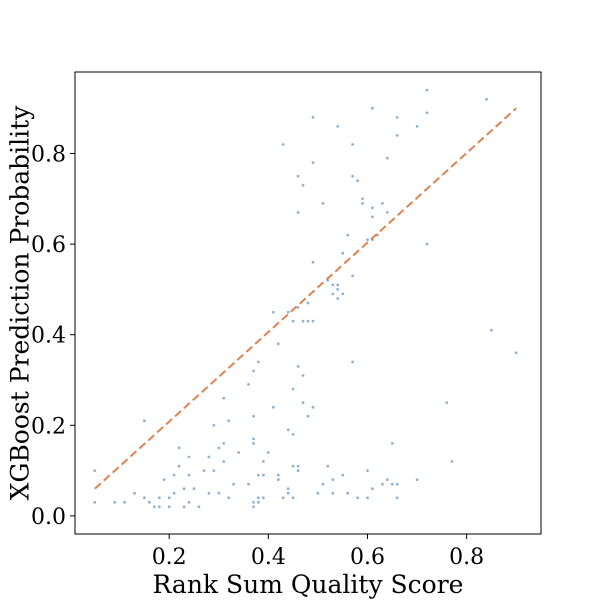  I want to click on y-tick-label: 0.0, so click(48, 517).